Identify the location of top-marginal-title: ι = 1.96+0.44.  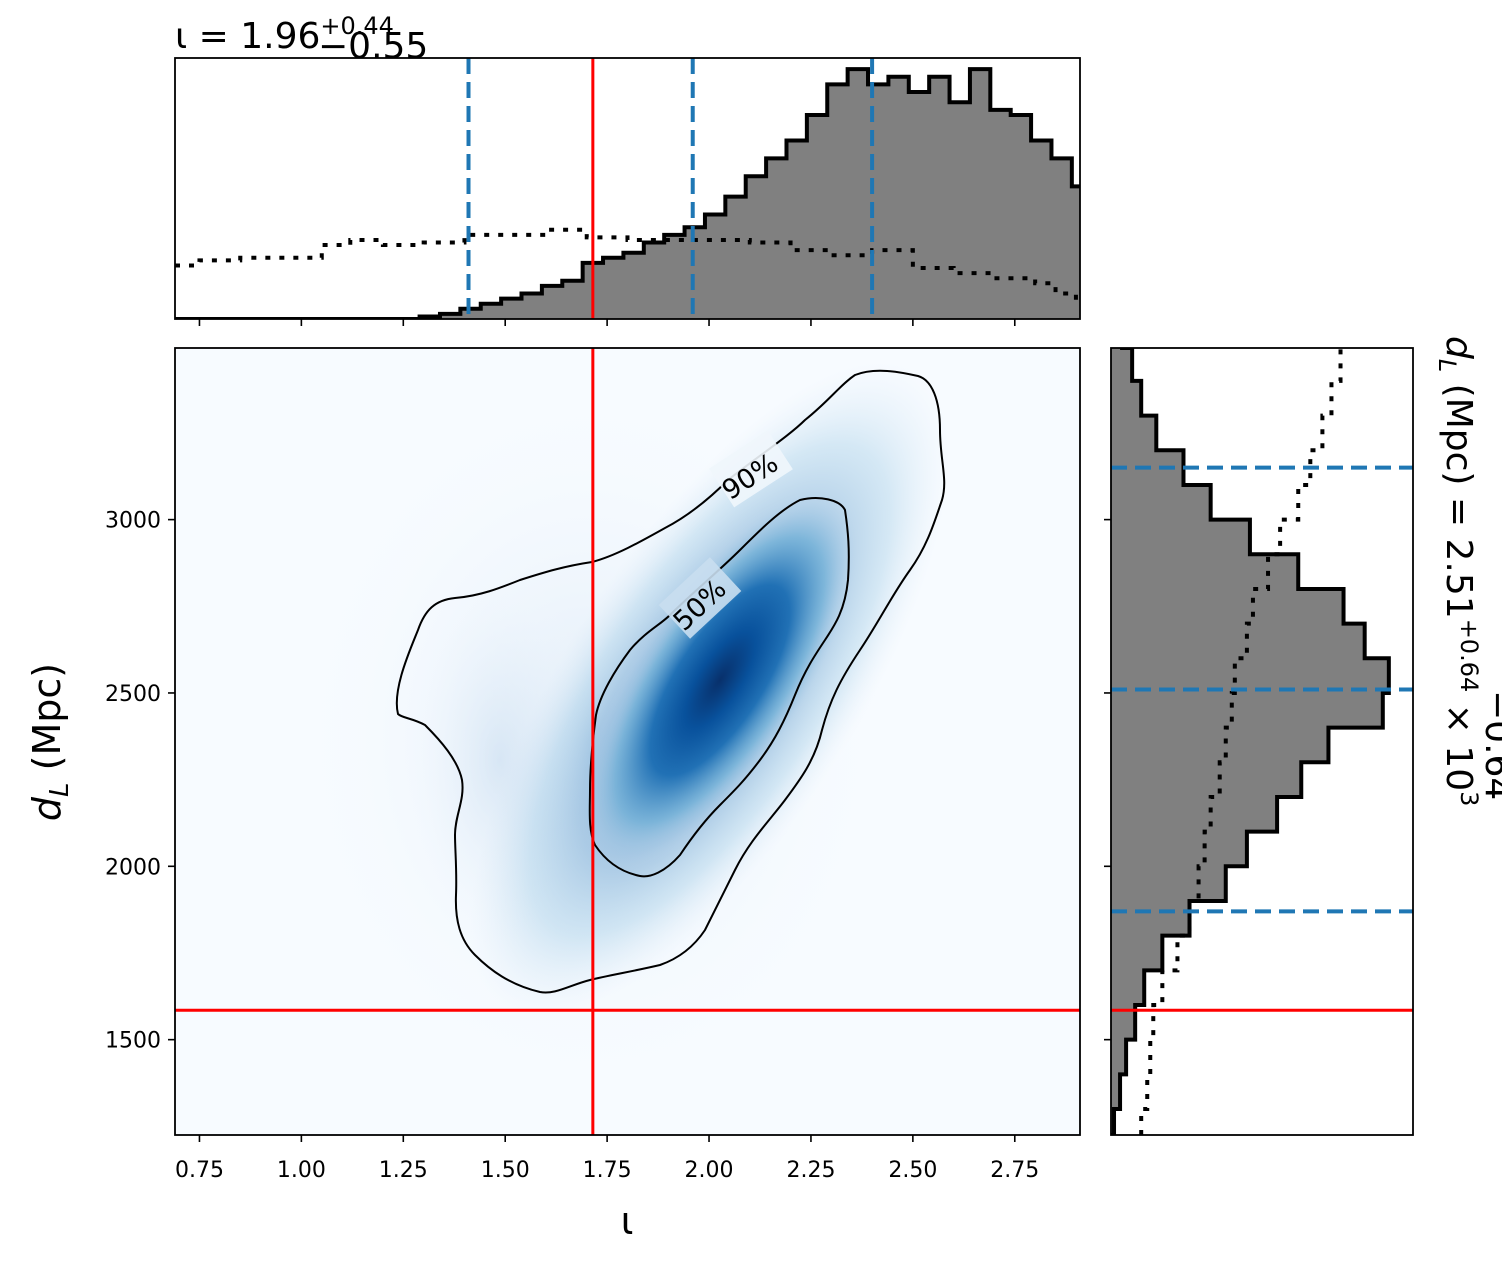
(284, 34).